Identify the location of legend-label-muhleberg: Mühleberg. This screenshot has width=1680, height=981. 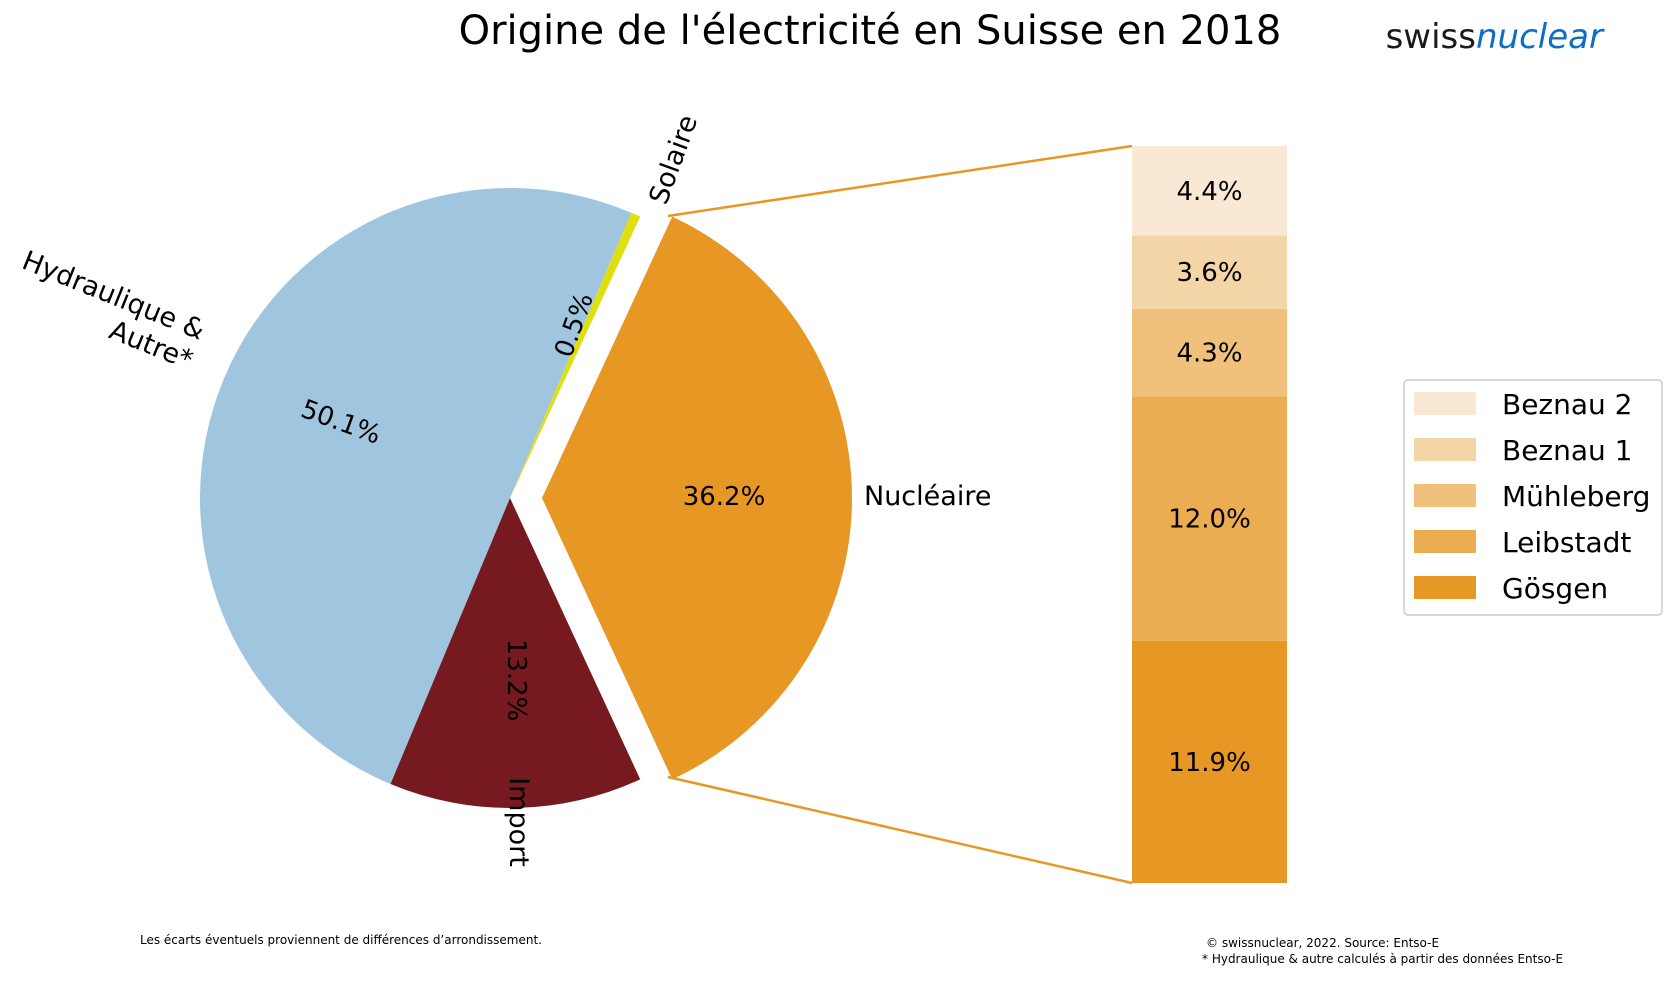
(1576, 496).